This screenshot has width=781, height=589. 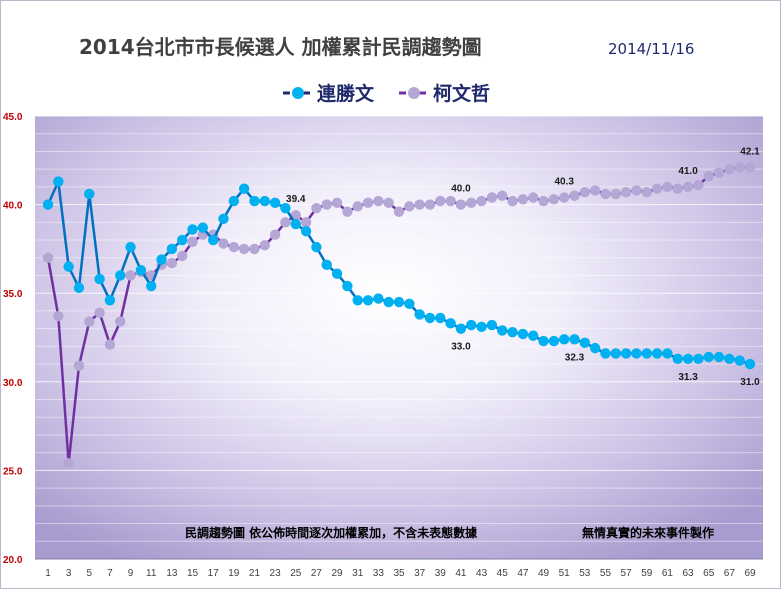 What do you see at coordinates (482, 573) in the screenshot?
I see `x-tick-label: 43` at bounding box center [482, 573].